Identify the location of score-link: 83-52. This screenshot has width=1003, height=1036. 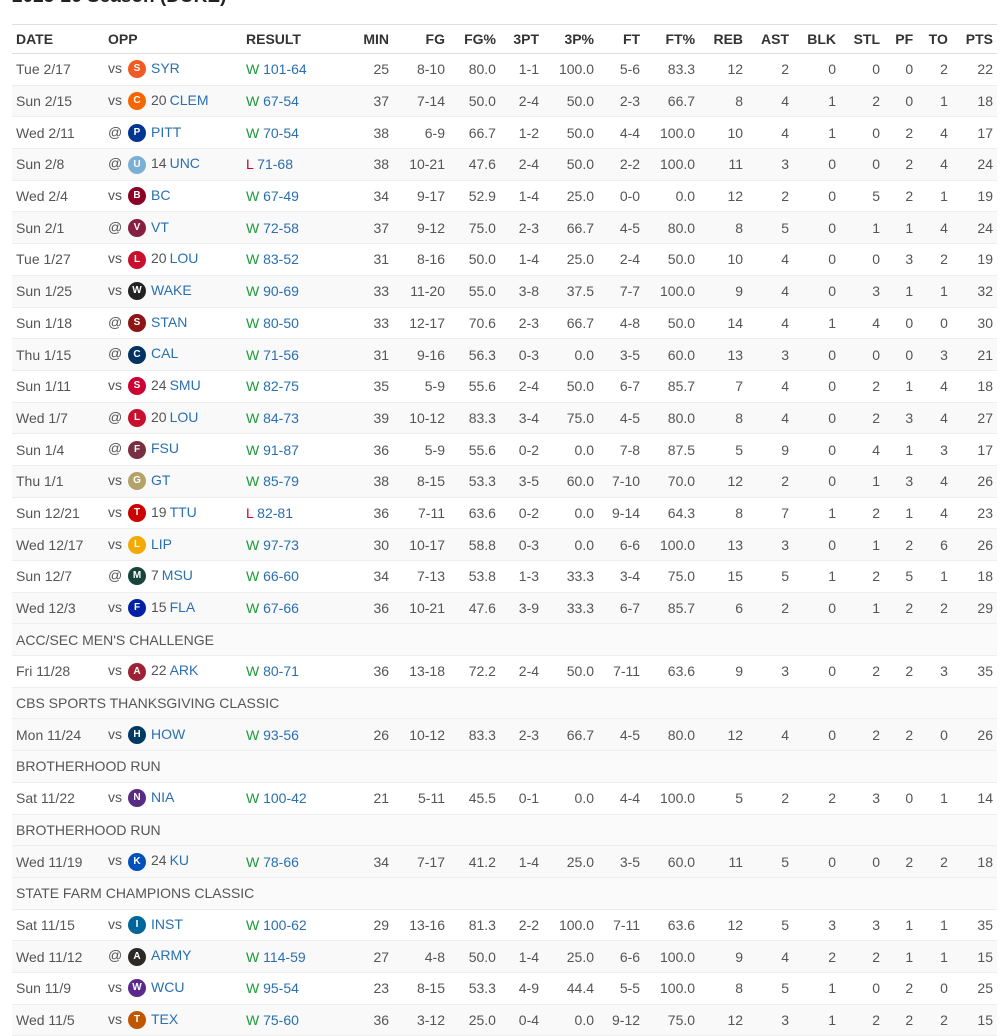
(281, 259).